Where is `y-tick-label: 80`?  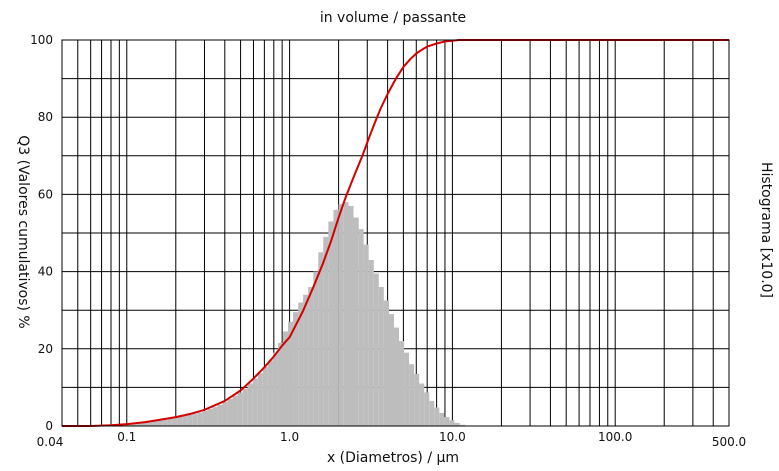 y-tick-label: 80 is located at coordinates (45, 117).